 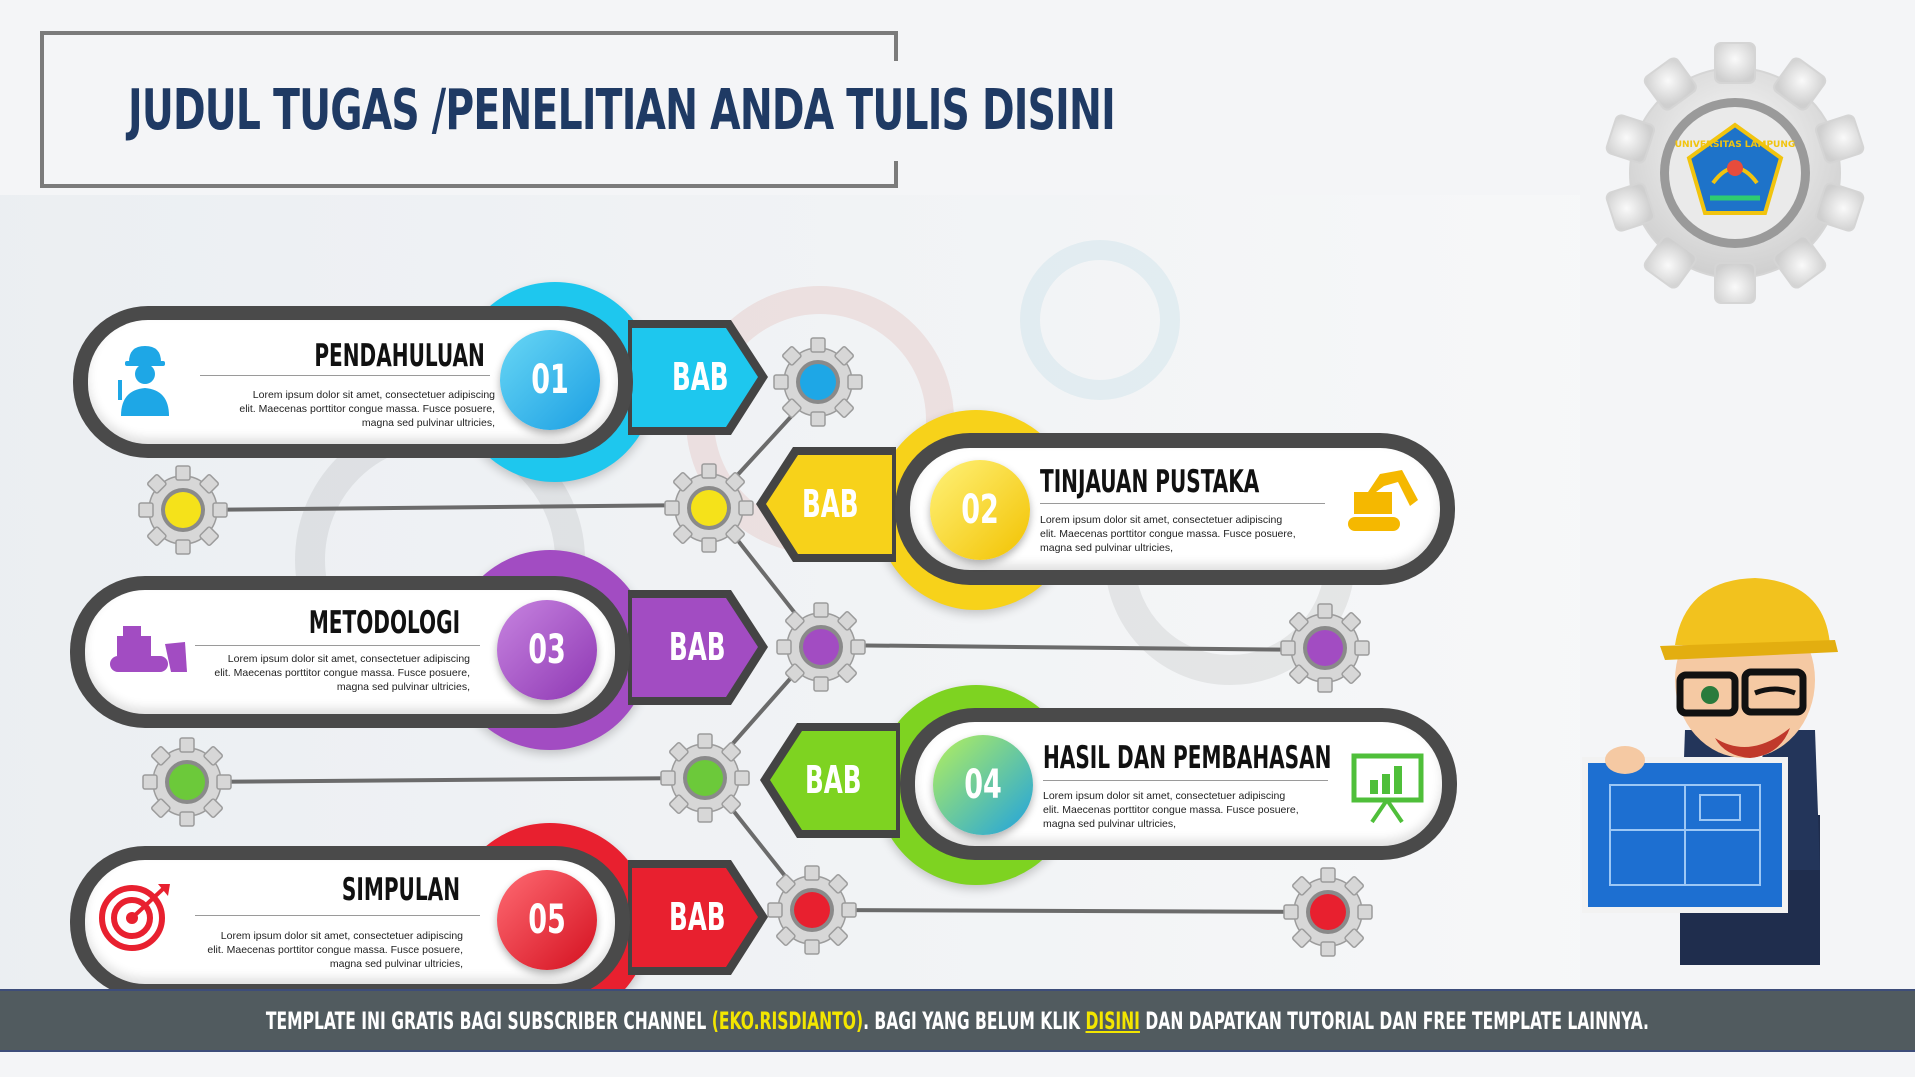 What do you see at coordinates (134, 917) in the screenshot?
I see `target-icon` at bounding box center [134, 917].